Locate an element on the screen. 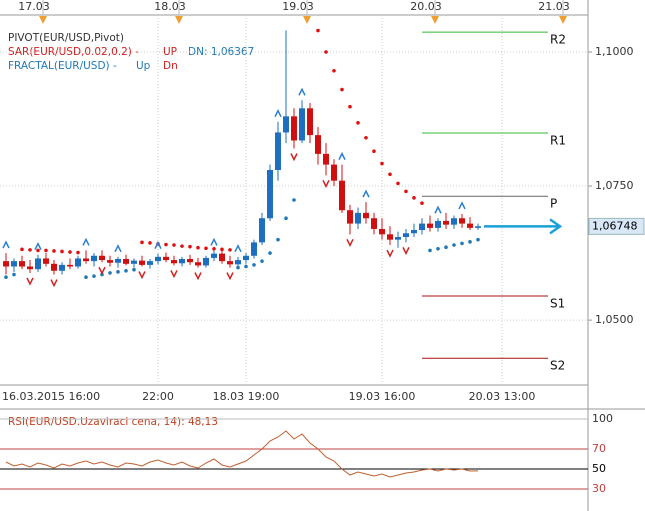  y-tick-label: 100 is located at coordinates (602, 418).